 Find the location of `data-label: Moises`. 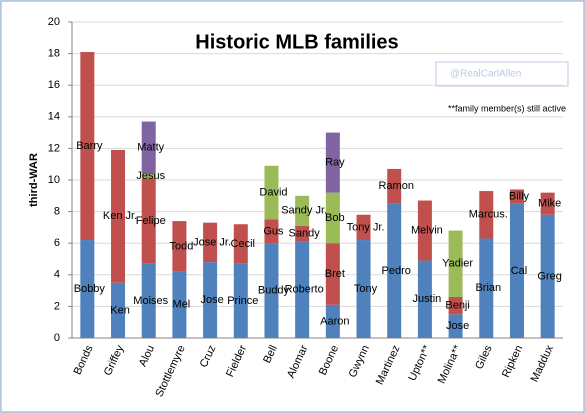

data-label: Moises is located at coordinates (150, 301).